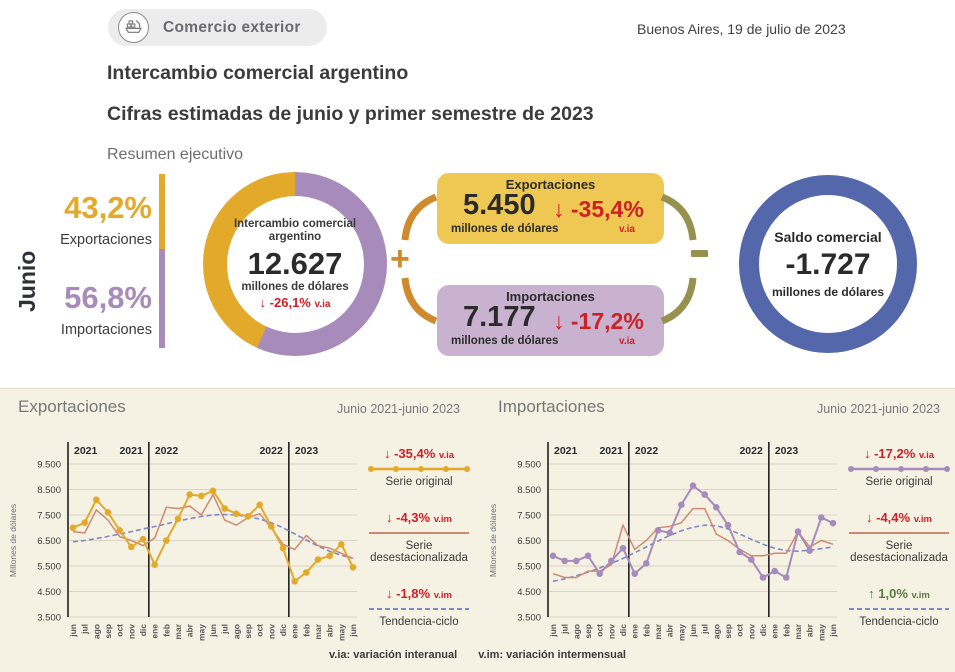 The width and height of the screenshot is (955, 672). I want to click on comercio-exterior-badge: Comercio exterior, so click(217, 27).